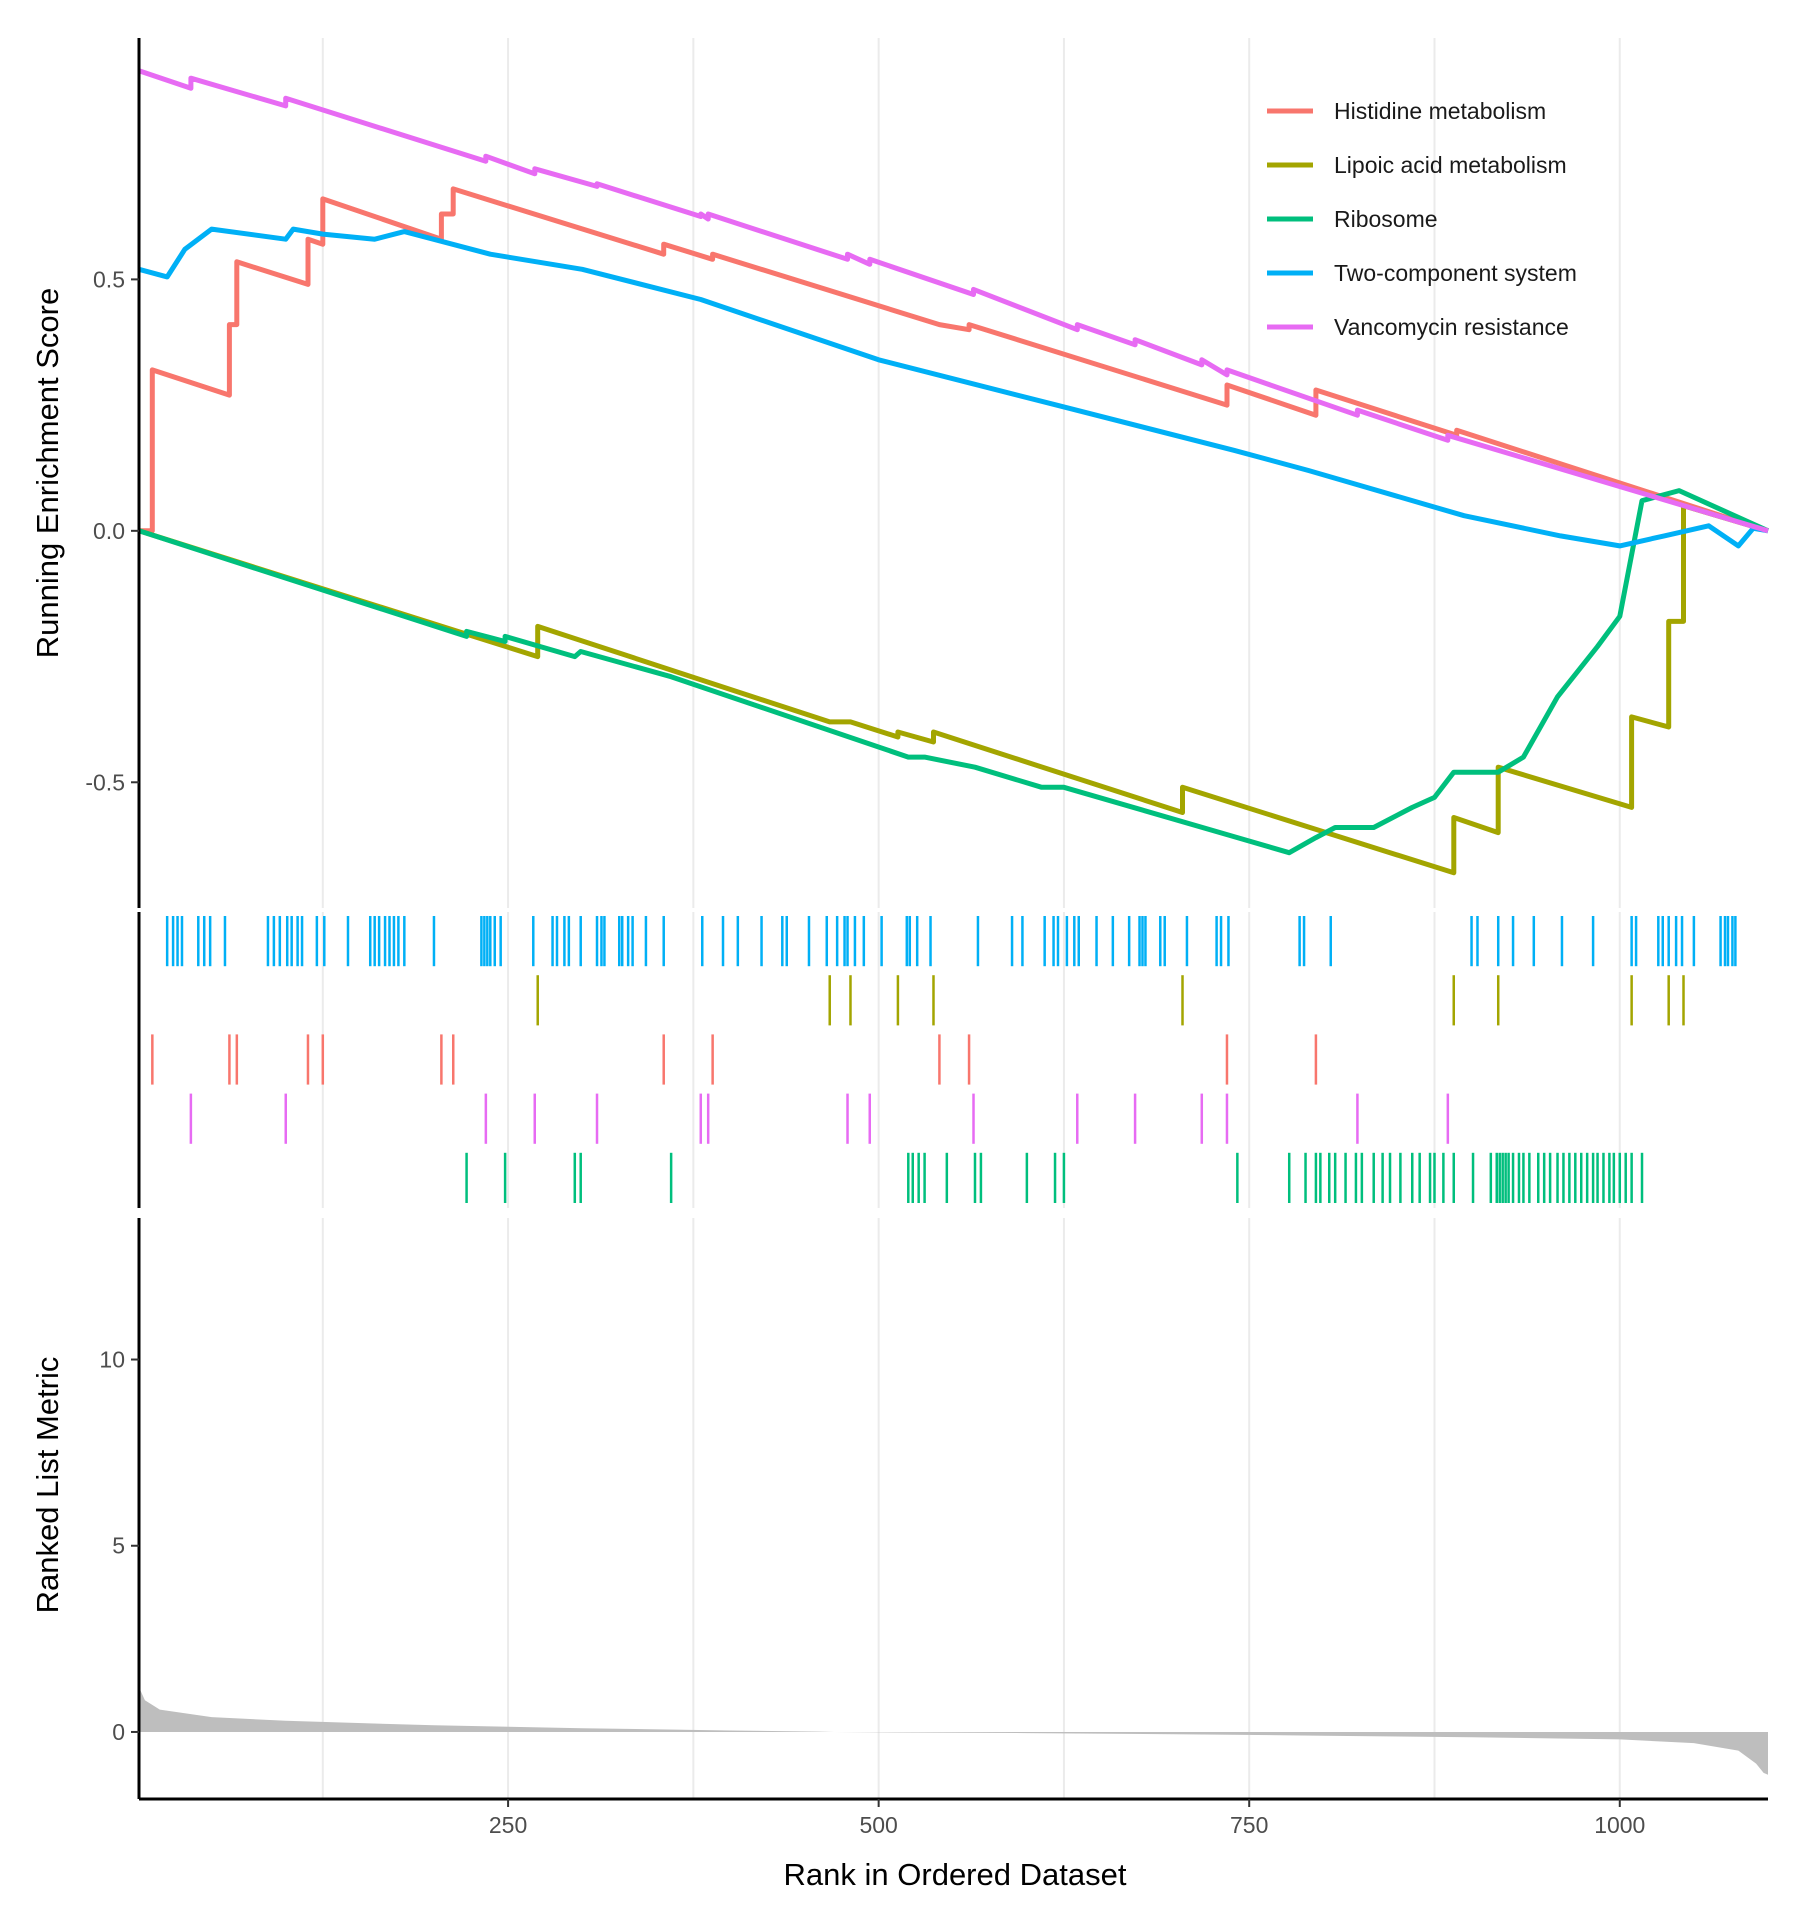  I want to click on x-tick-label: 500, so click(878, 1825).